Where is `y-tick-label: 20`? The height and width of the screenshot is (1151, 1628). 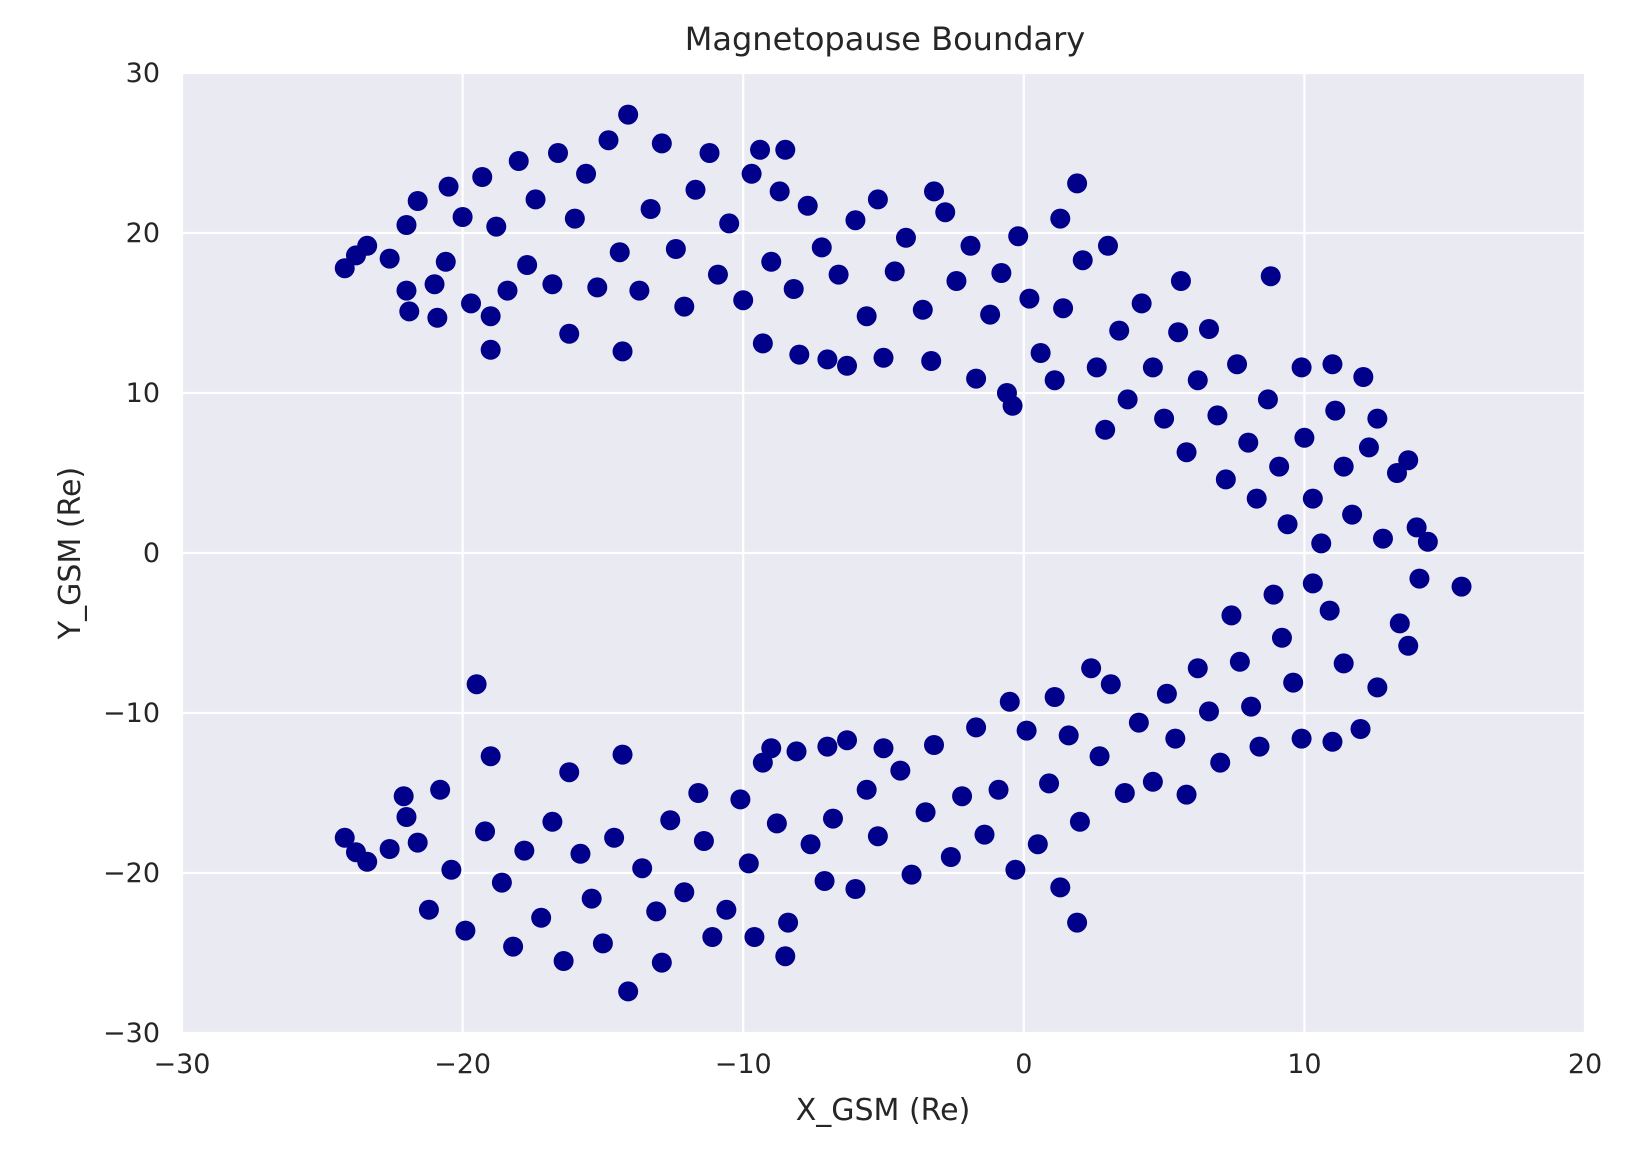
y-tick-label: 20 is located at coordinates (143, 233).